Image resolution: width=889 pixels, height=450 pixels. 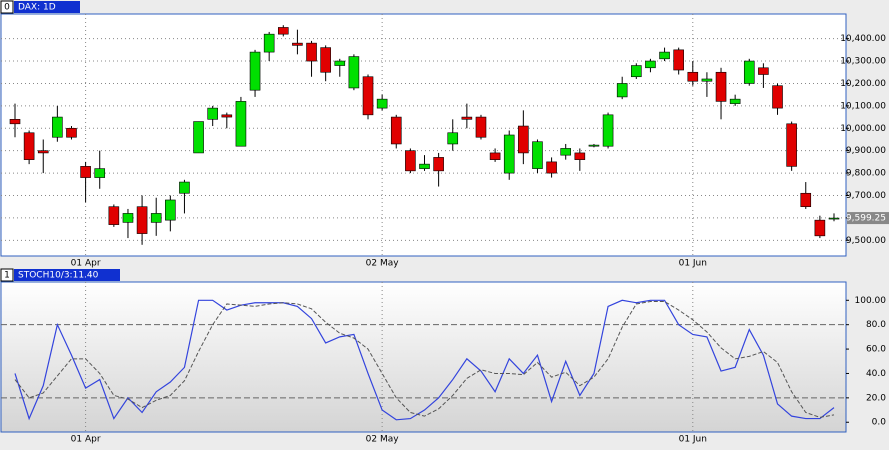 I want to click on y-tick-label: 40.0, so click(x=876, y=374).